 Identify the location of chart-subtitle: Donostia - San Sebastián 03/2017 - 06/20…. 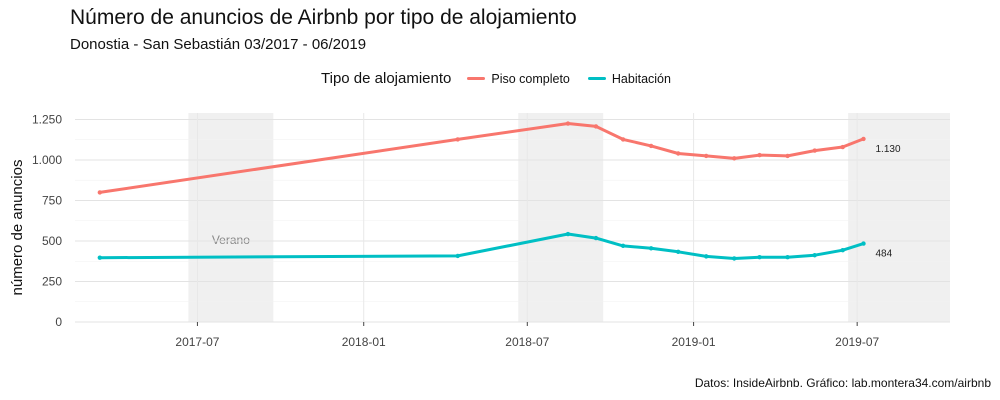
(218, 44).